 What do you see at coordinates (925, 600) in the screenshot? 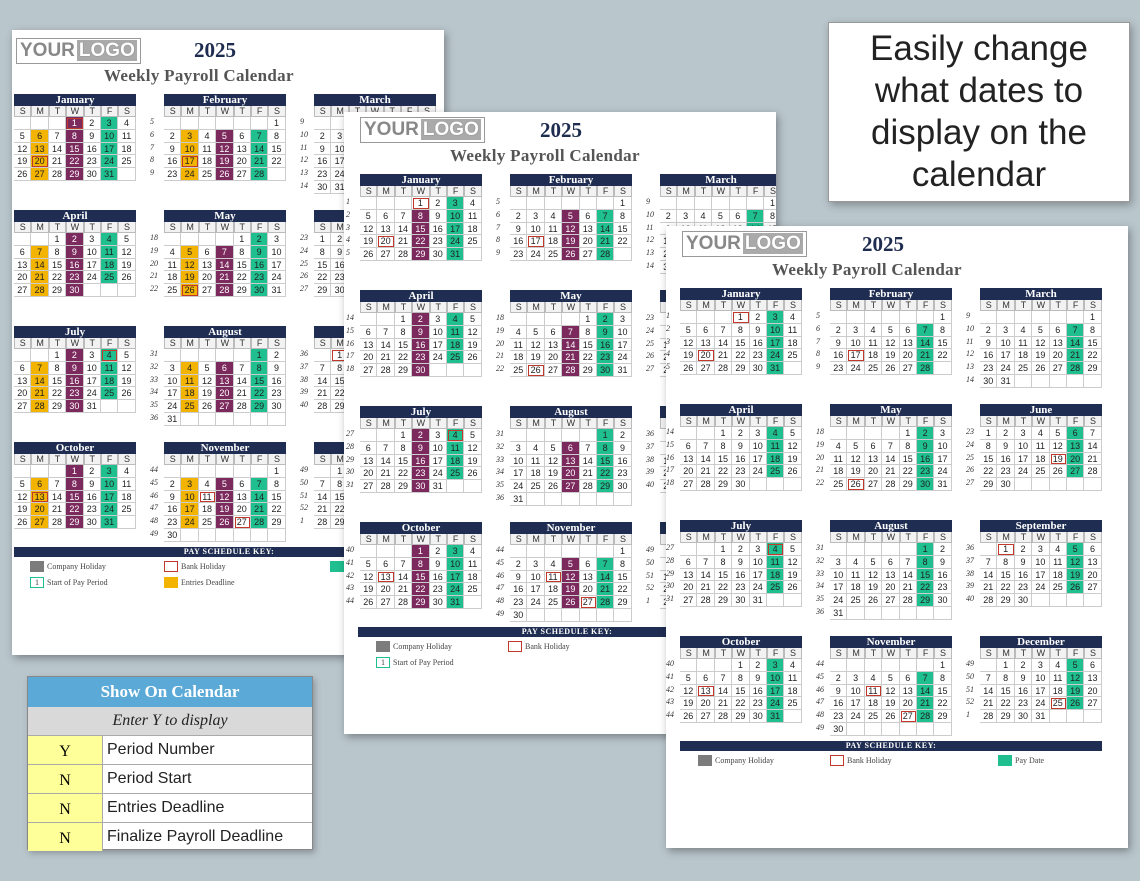
I see `day-cell: 29` at bounding box center [925, 600].